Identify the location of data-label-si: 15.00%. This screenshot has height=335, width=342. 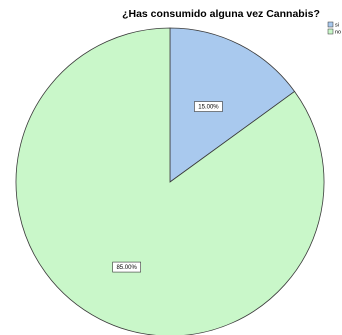
(208, 106).